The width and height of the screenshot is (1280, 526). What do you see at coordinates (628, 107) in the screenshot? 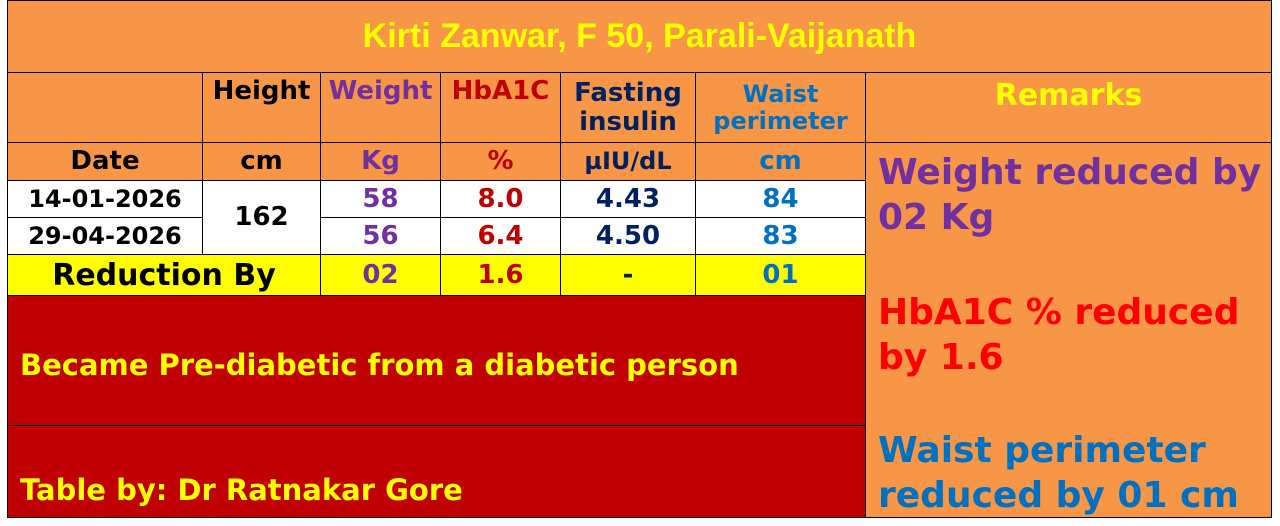
I see `header: Fasting insulin` at bounding box center [628, 107].